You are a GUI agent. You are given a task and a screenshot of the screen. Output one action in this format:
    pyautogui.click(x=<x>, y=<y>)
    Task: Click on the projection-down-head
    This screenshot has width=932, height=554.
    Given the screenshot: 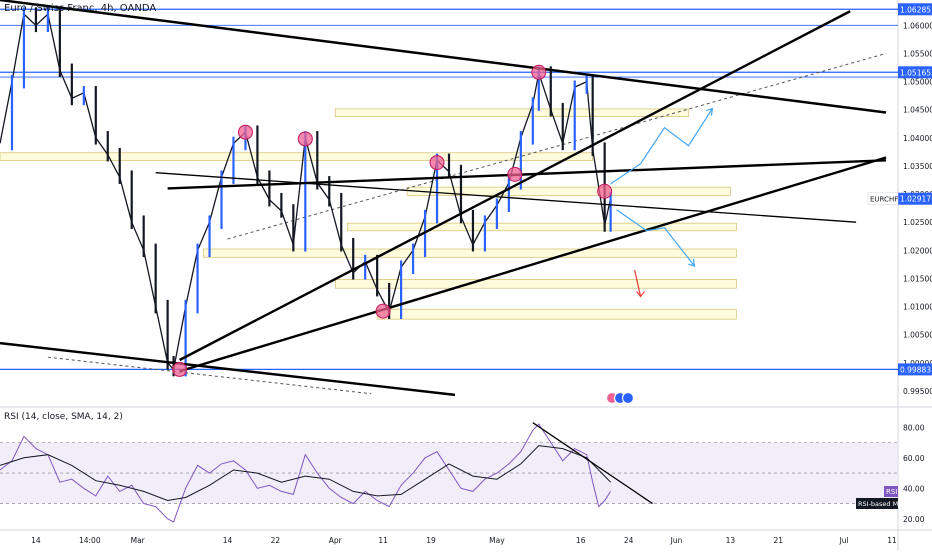 What is the action you would take?
    pyautogui.click(x=692, y=262)
    